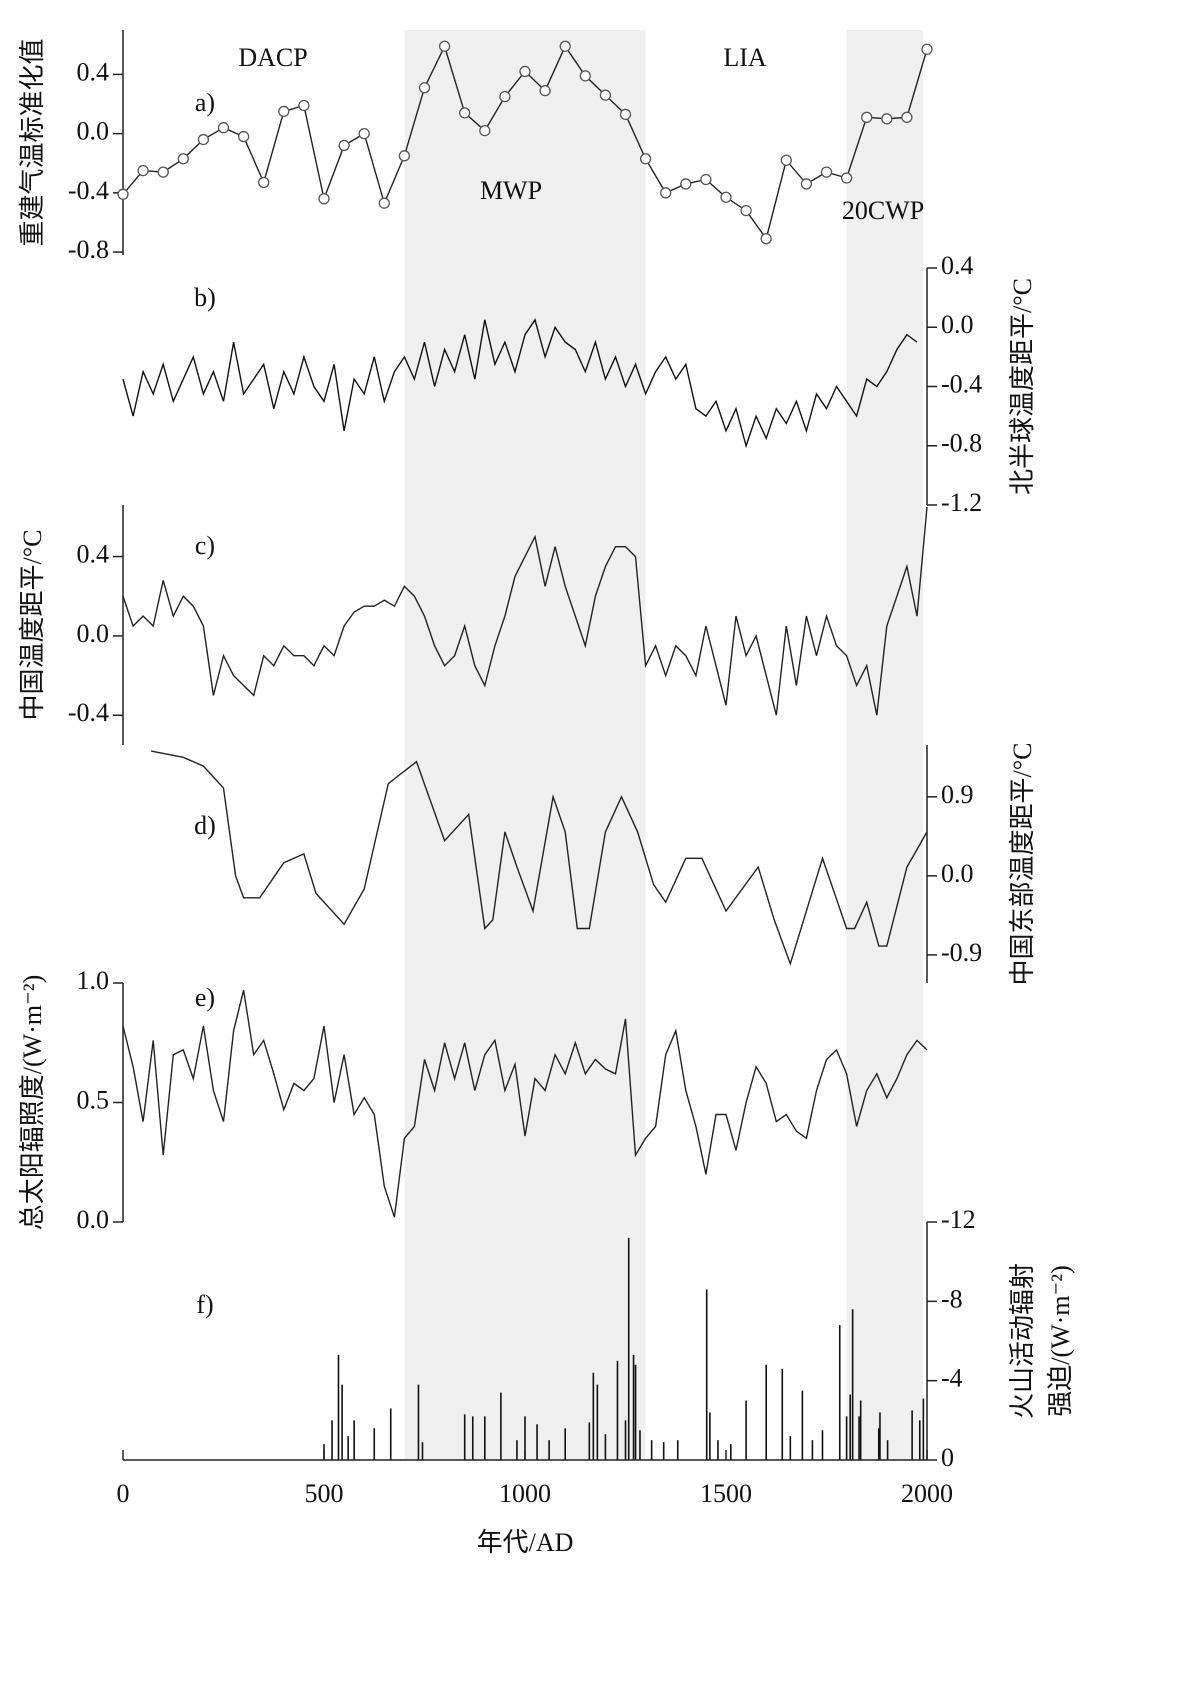 This screenshot has width=1182, height=1695. Describe the element at coordinates (205, 997) in the screenshot. I see `panel-label: e)` at that location.